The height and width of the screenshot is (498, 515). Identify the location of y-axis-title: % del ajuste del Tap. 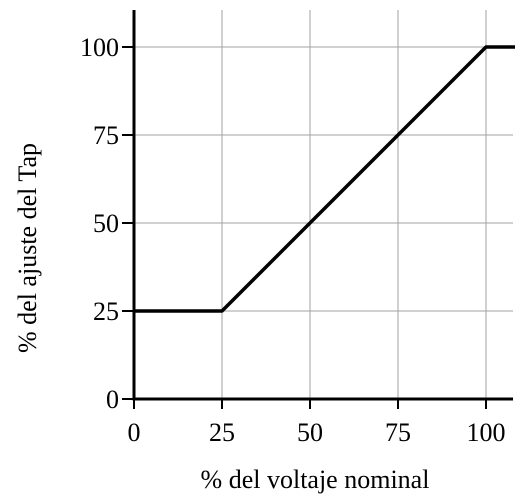
(27, 248).